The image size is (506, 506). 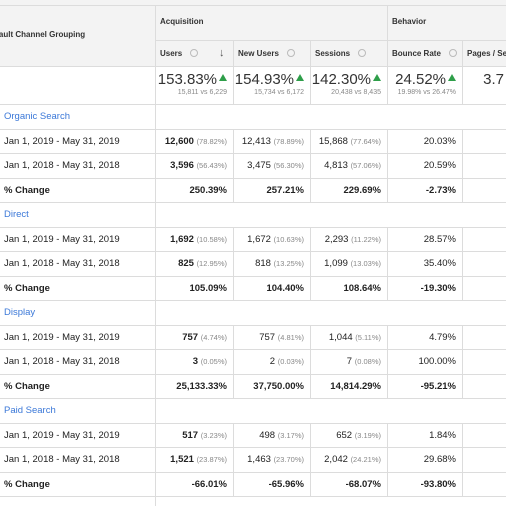 What do you see at coordinates (186, 263) in the screenshot?
I see `cell-value: 825` at bounding box center [186, 263].